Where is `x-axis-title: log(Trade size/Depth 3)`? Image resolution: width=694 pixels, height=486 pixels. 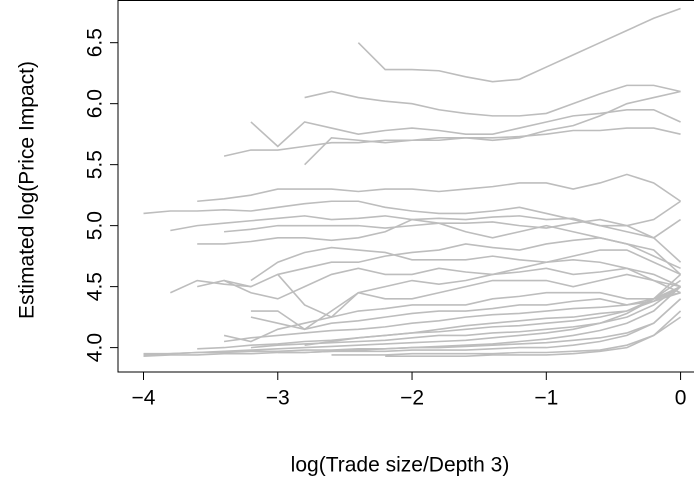
x-axis-title: log(Trade size/Depth 3) is located at coordinates (400, 465).